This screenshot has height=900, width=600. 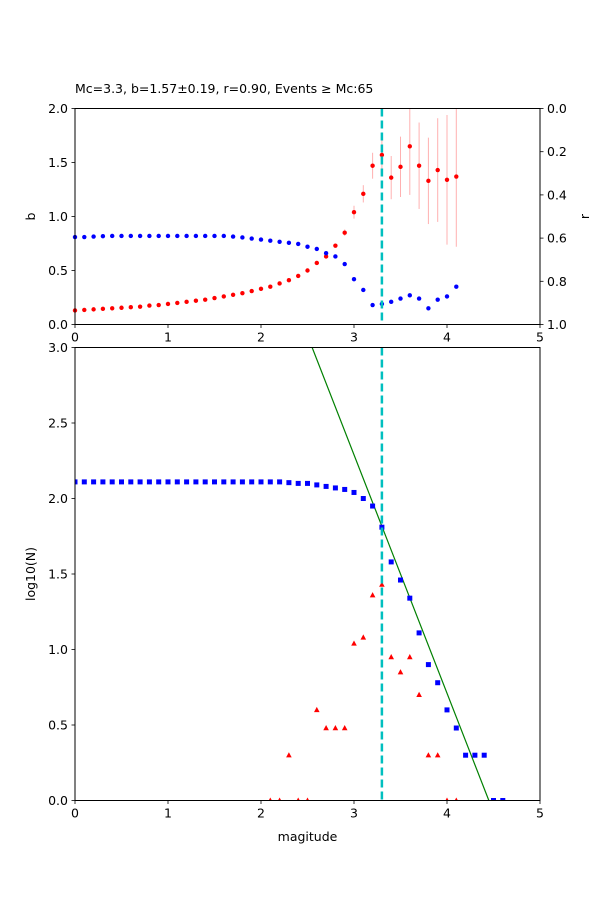 I want to click on top-x-tick-label: 2, so click(x=261, y=337).